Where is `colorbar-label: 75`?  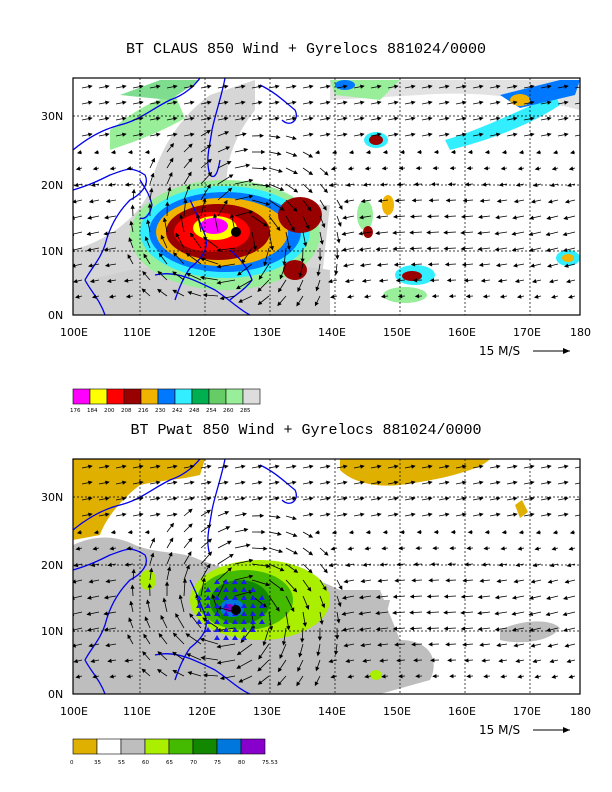
colorbar-label: 75 is located at coordinates (217, 763).